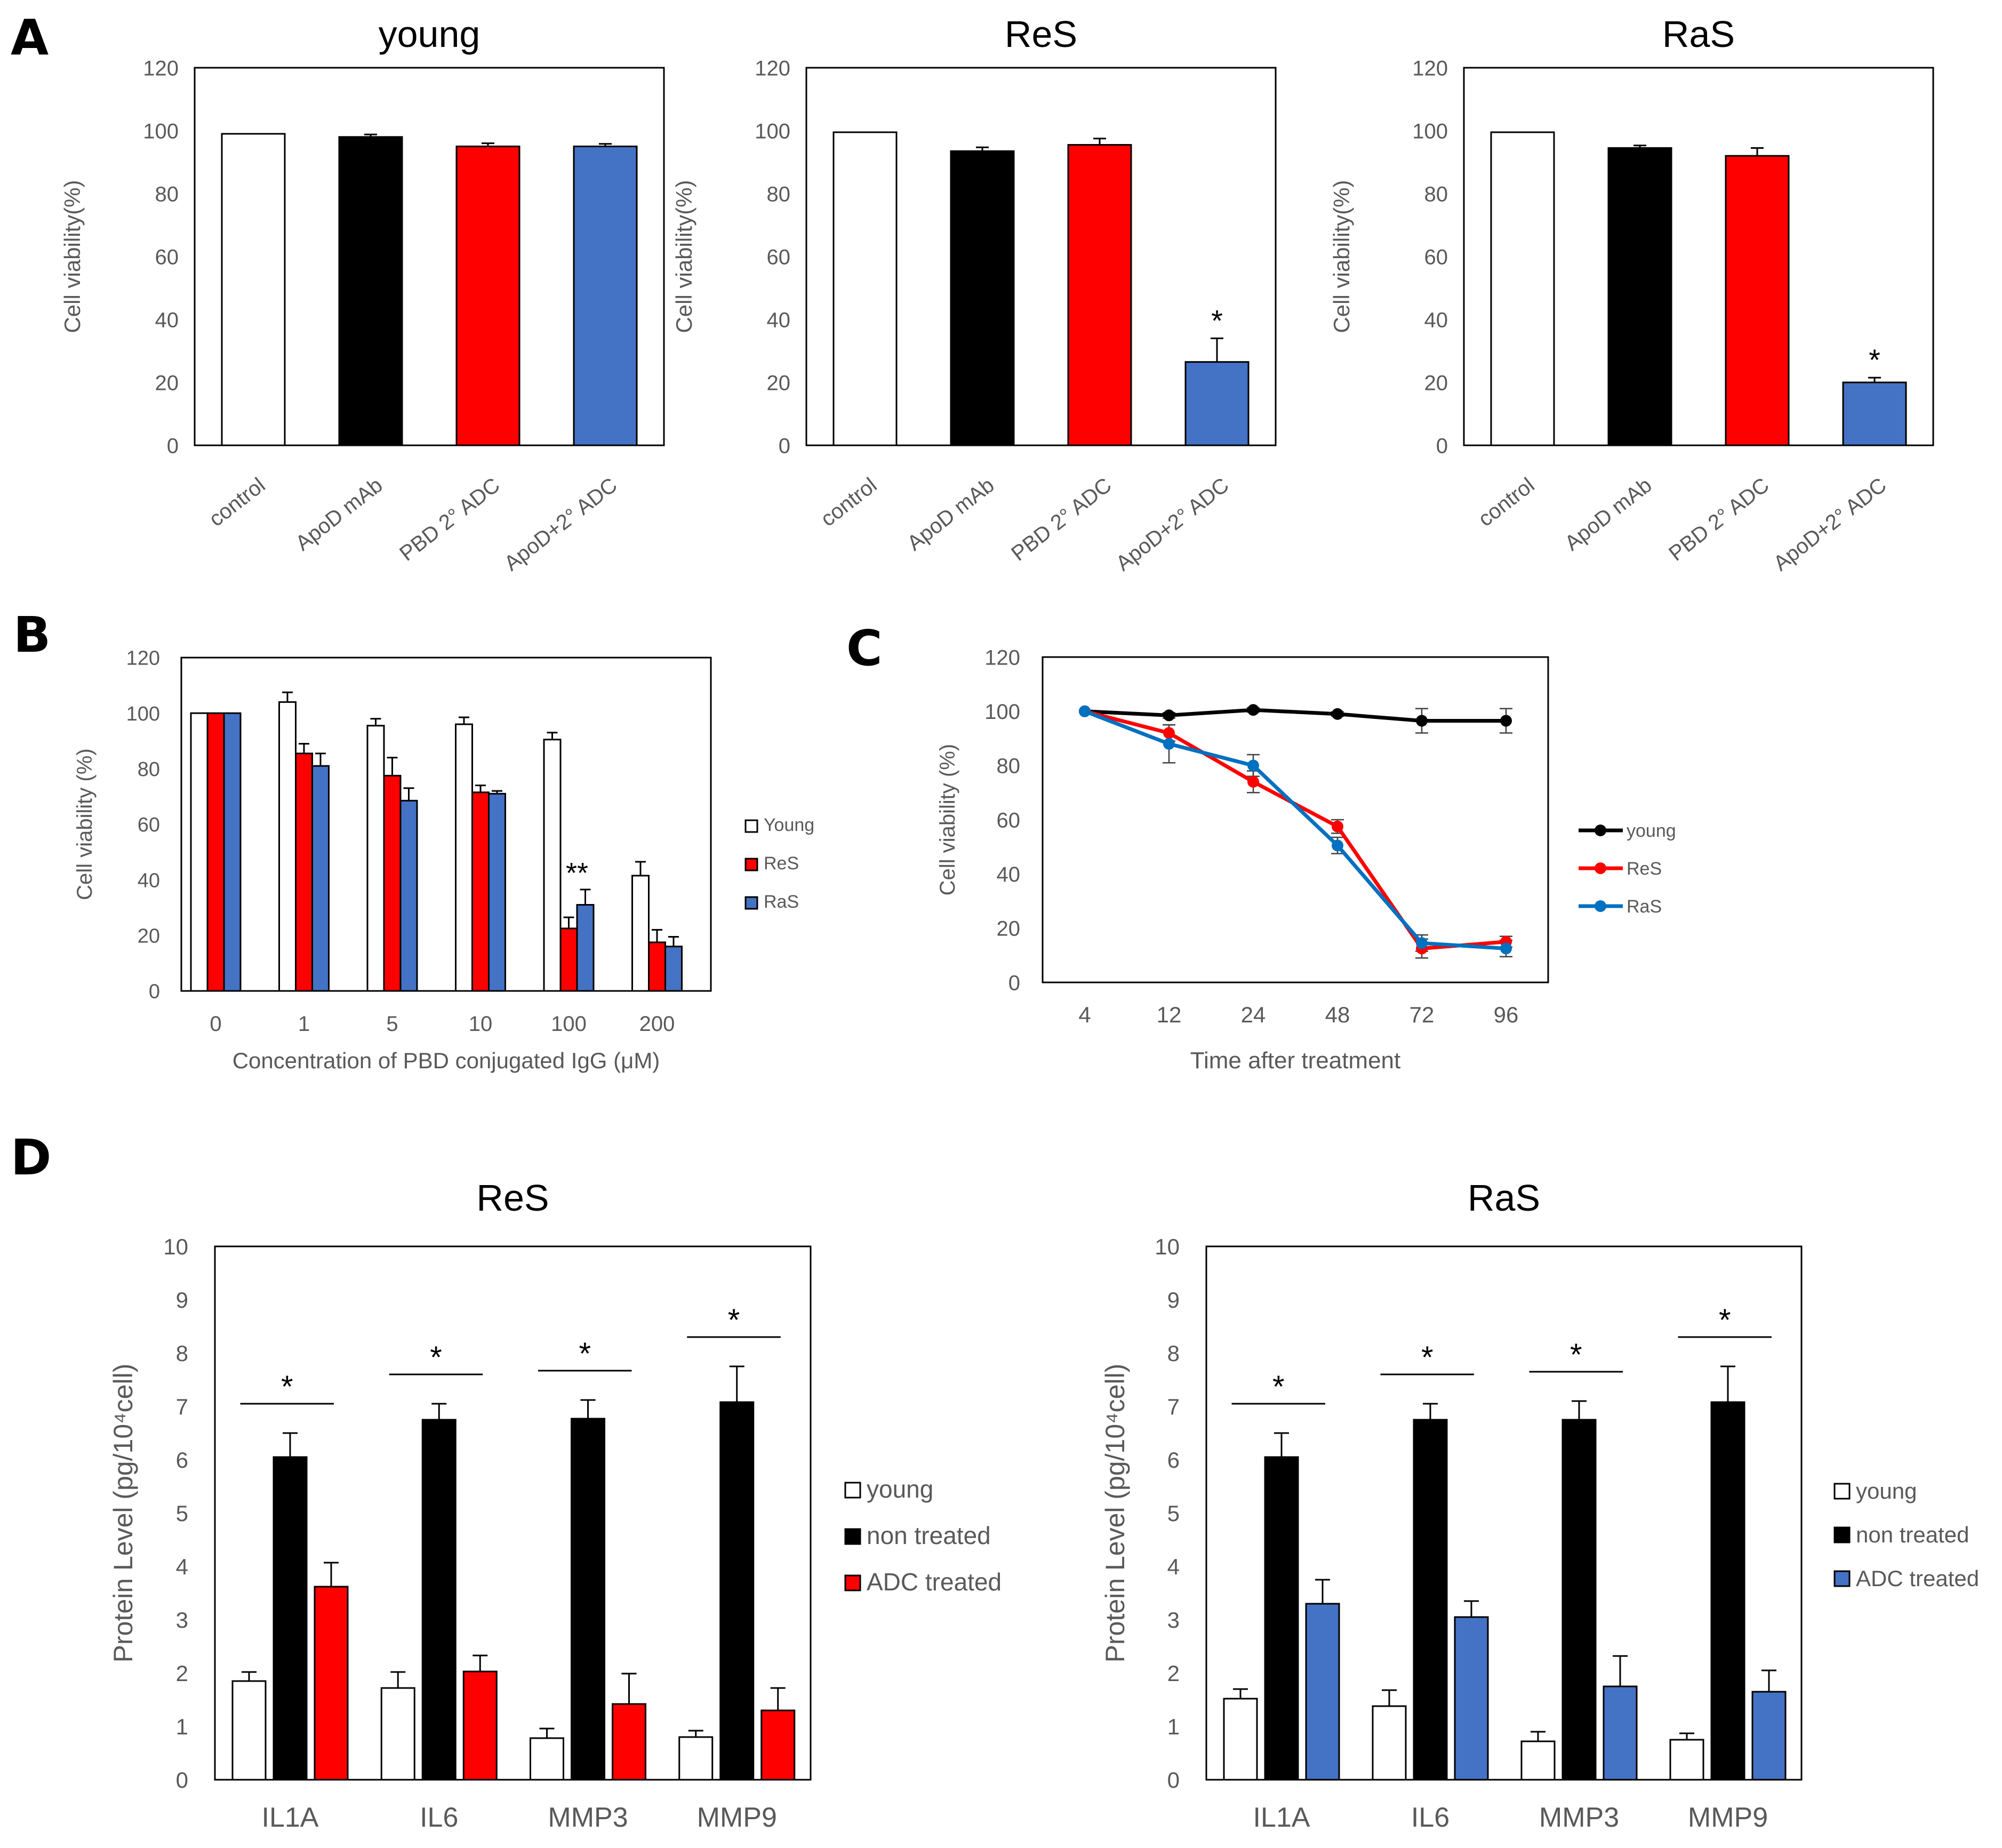 The width and height of the screenshot is (2002, 1848). Describe the element at coordinates (480, 1725) in the screenshot. I see `bar-adc-treated-il6` at that location.